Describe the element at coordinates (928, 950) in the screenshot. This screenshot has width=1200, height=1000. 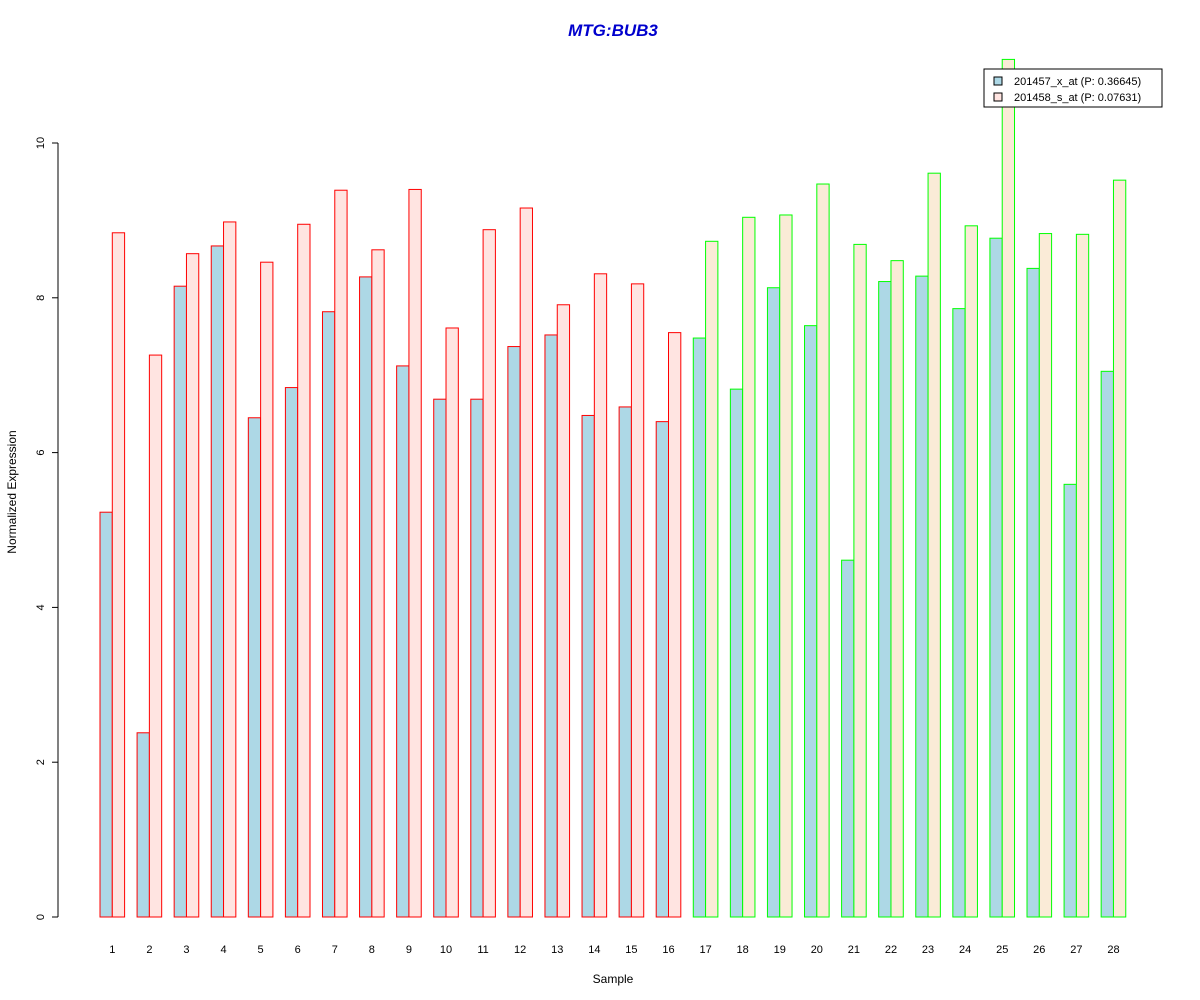
I see `x-tick-label: 23` at that location.